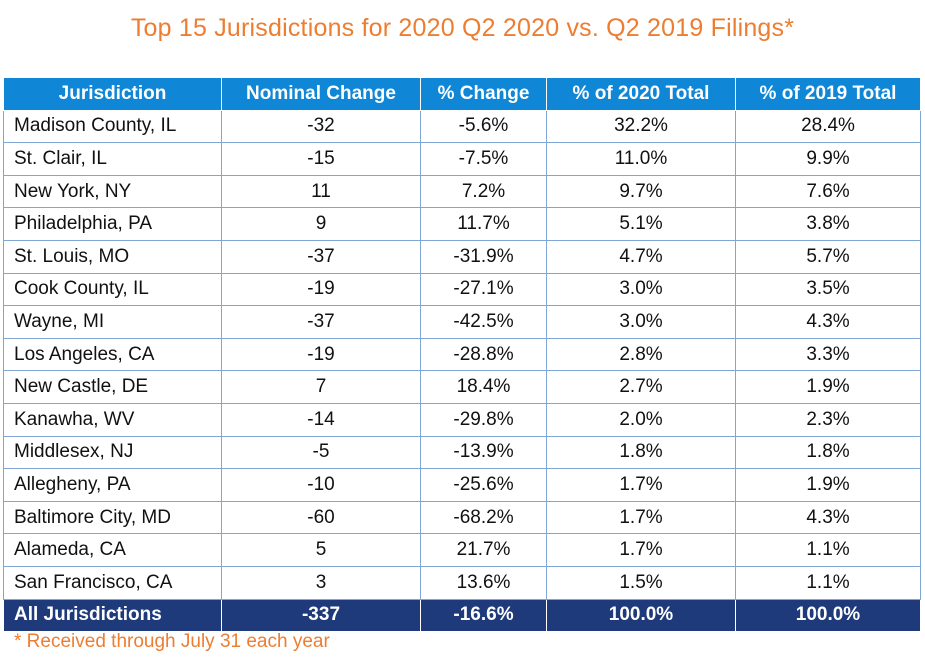  I want to click on jurisdiction-cell: Los Angeles, CA, so click(112, 354).